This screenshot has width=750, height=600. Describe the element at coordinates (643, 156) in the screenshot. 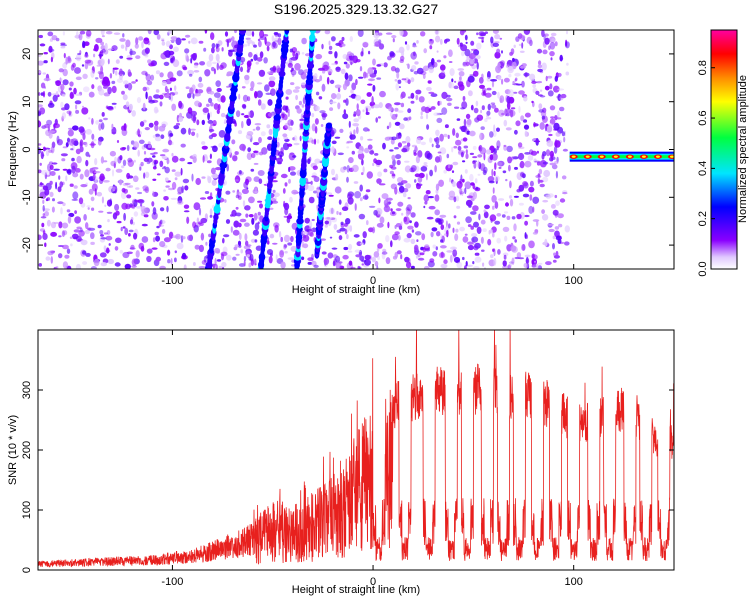

I see `carrier-peak-core` at that location.